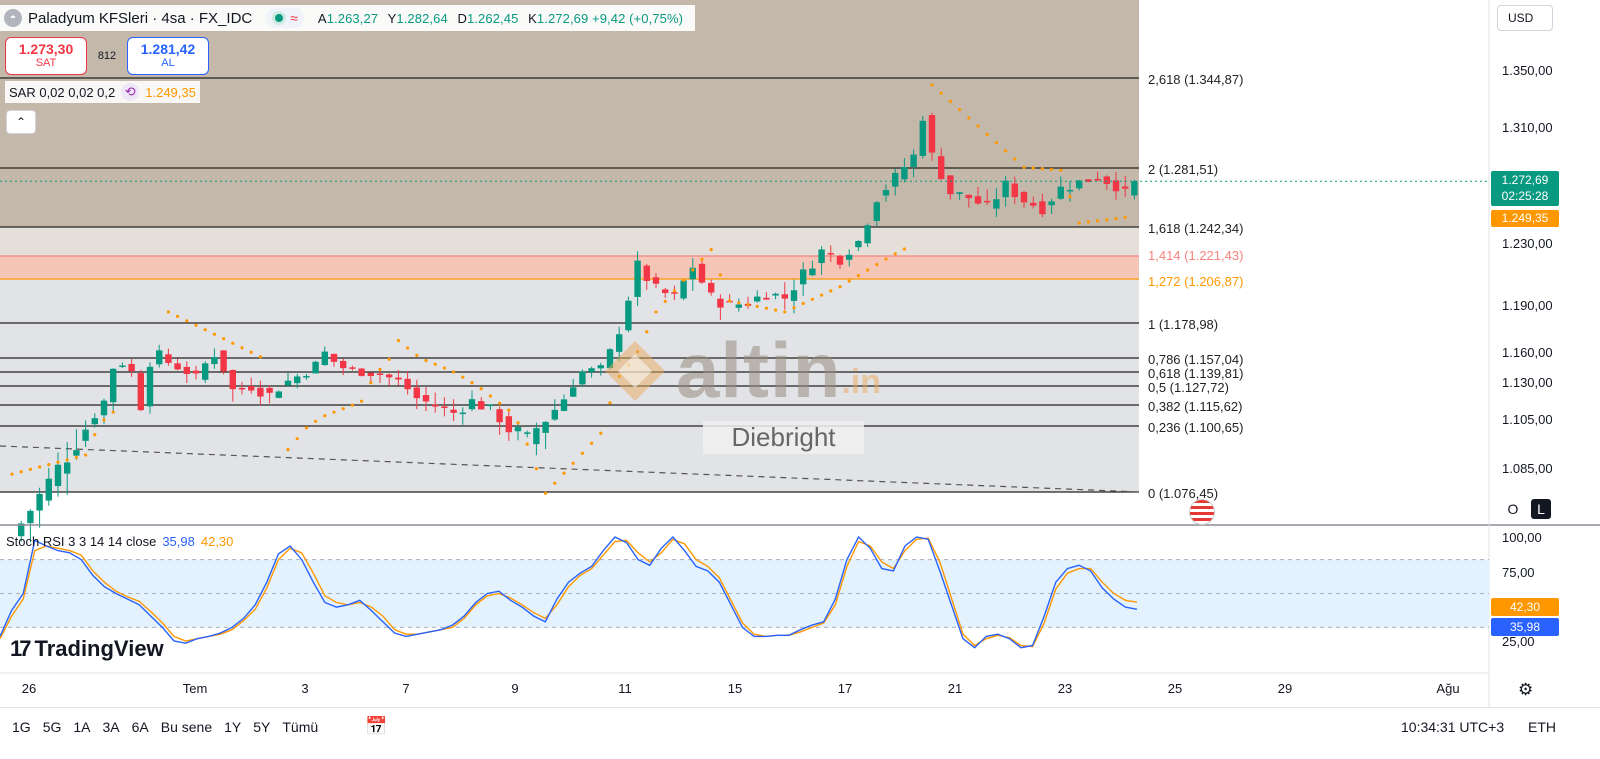  I want to click on range-button: 3A, so click(111, 727).